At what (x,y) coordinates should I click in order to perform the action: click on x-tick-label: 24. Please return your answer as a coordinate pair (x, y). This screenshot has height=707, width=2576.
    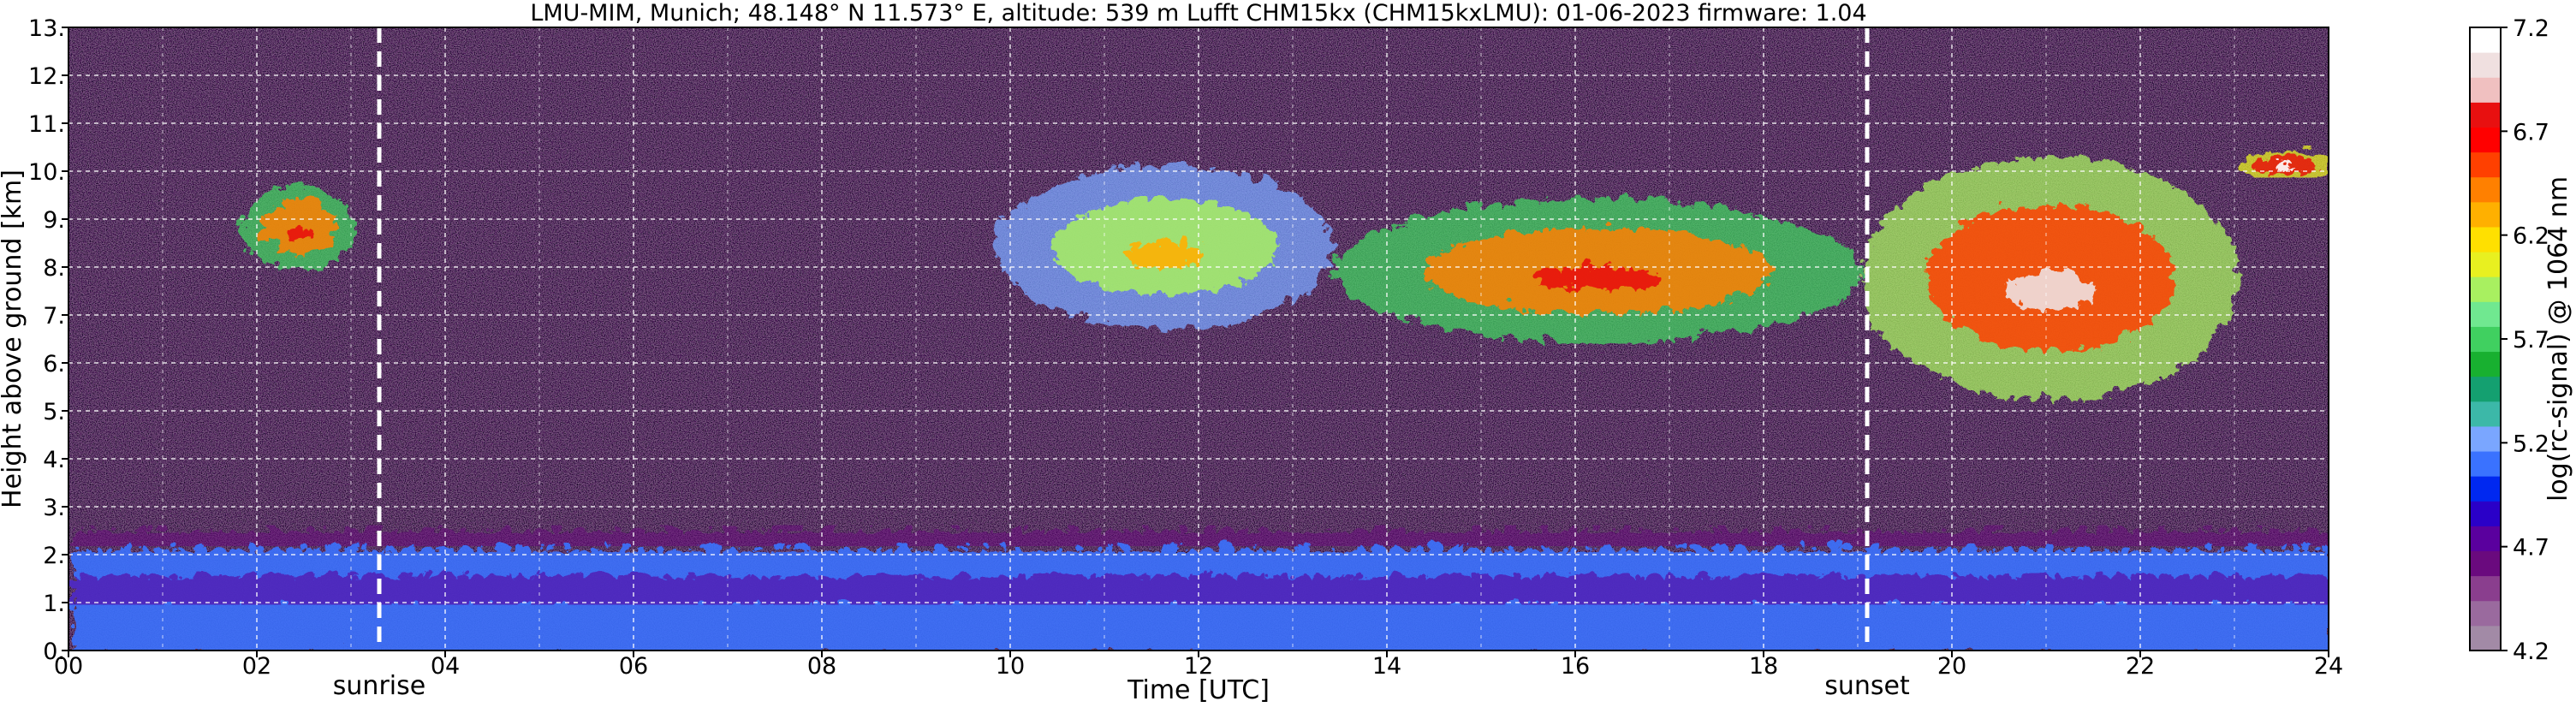
    Looking at the image, I should click on (2328, 666).